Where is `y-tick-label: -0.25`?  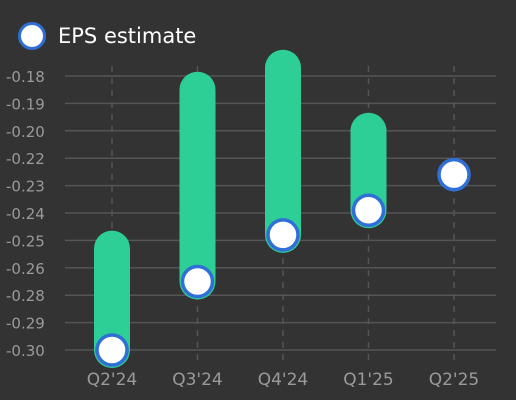
y-tick-label: -0.25 is located at coordinates (25, 241).